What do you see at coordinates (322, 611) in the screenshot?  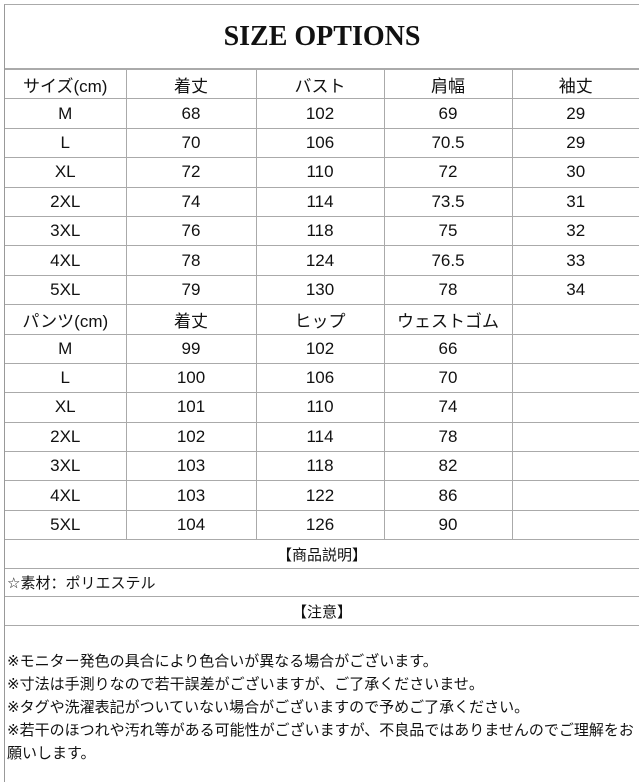 I see `notice-heading: 【注意】` at bounding box center [322, 611].